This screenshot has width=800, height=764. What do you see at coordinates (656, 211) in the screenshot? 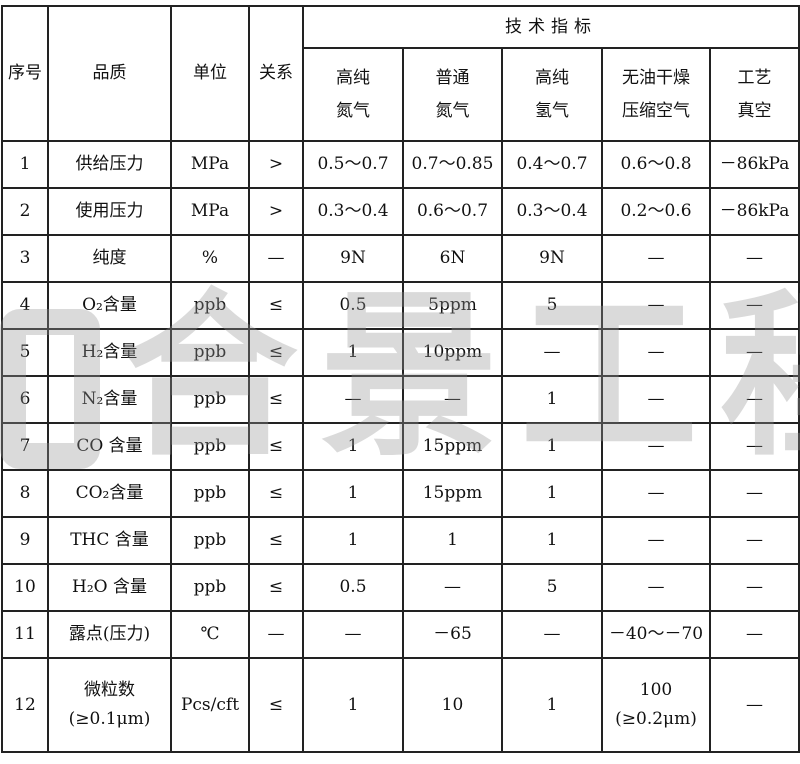
I see `cell: 0.2～0.6` at bounding box center [656, 211].